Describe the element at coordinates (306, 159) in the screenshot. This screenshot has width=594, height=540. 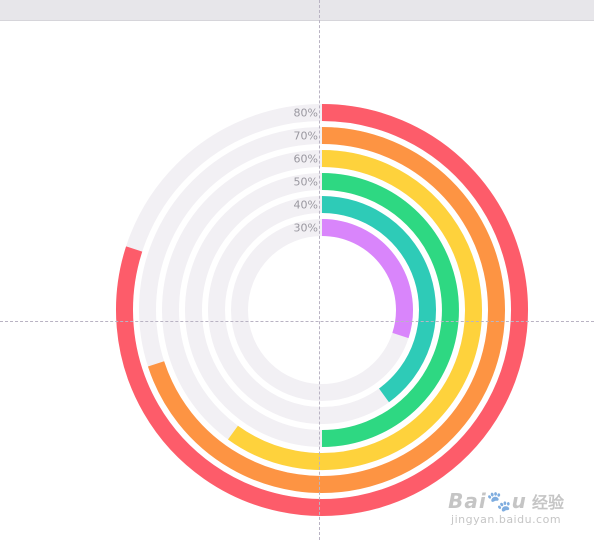
I see `ring-label-60: 60%` at that location.